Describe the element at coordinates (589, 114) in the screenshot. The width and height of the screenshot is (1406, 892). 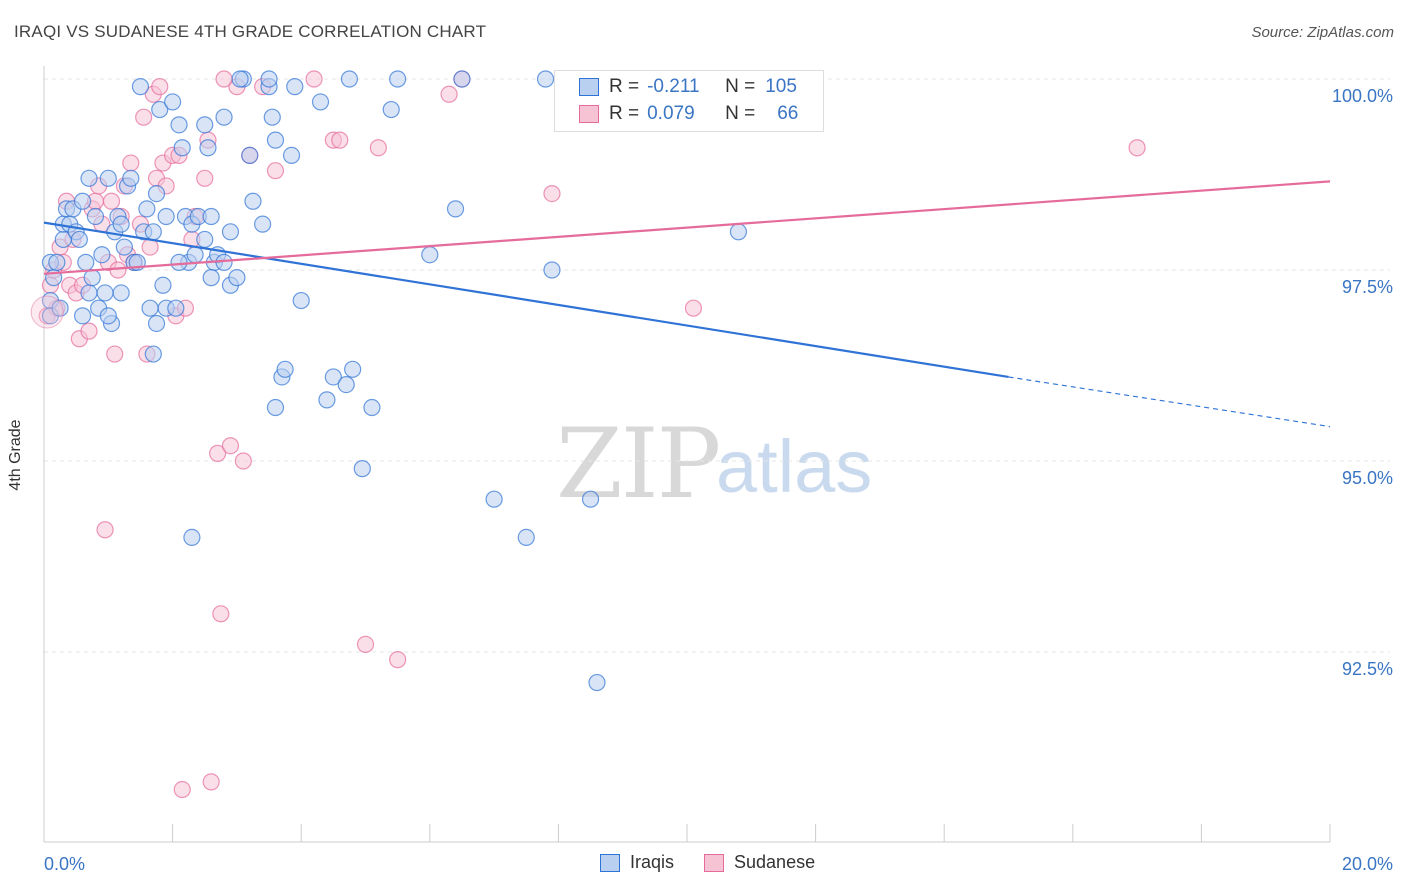
I see `sudanese-swatch` at that location.